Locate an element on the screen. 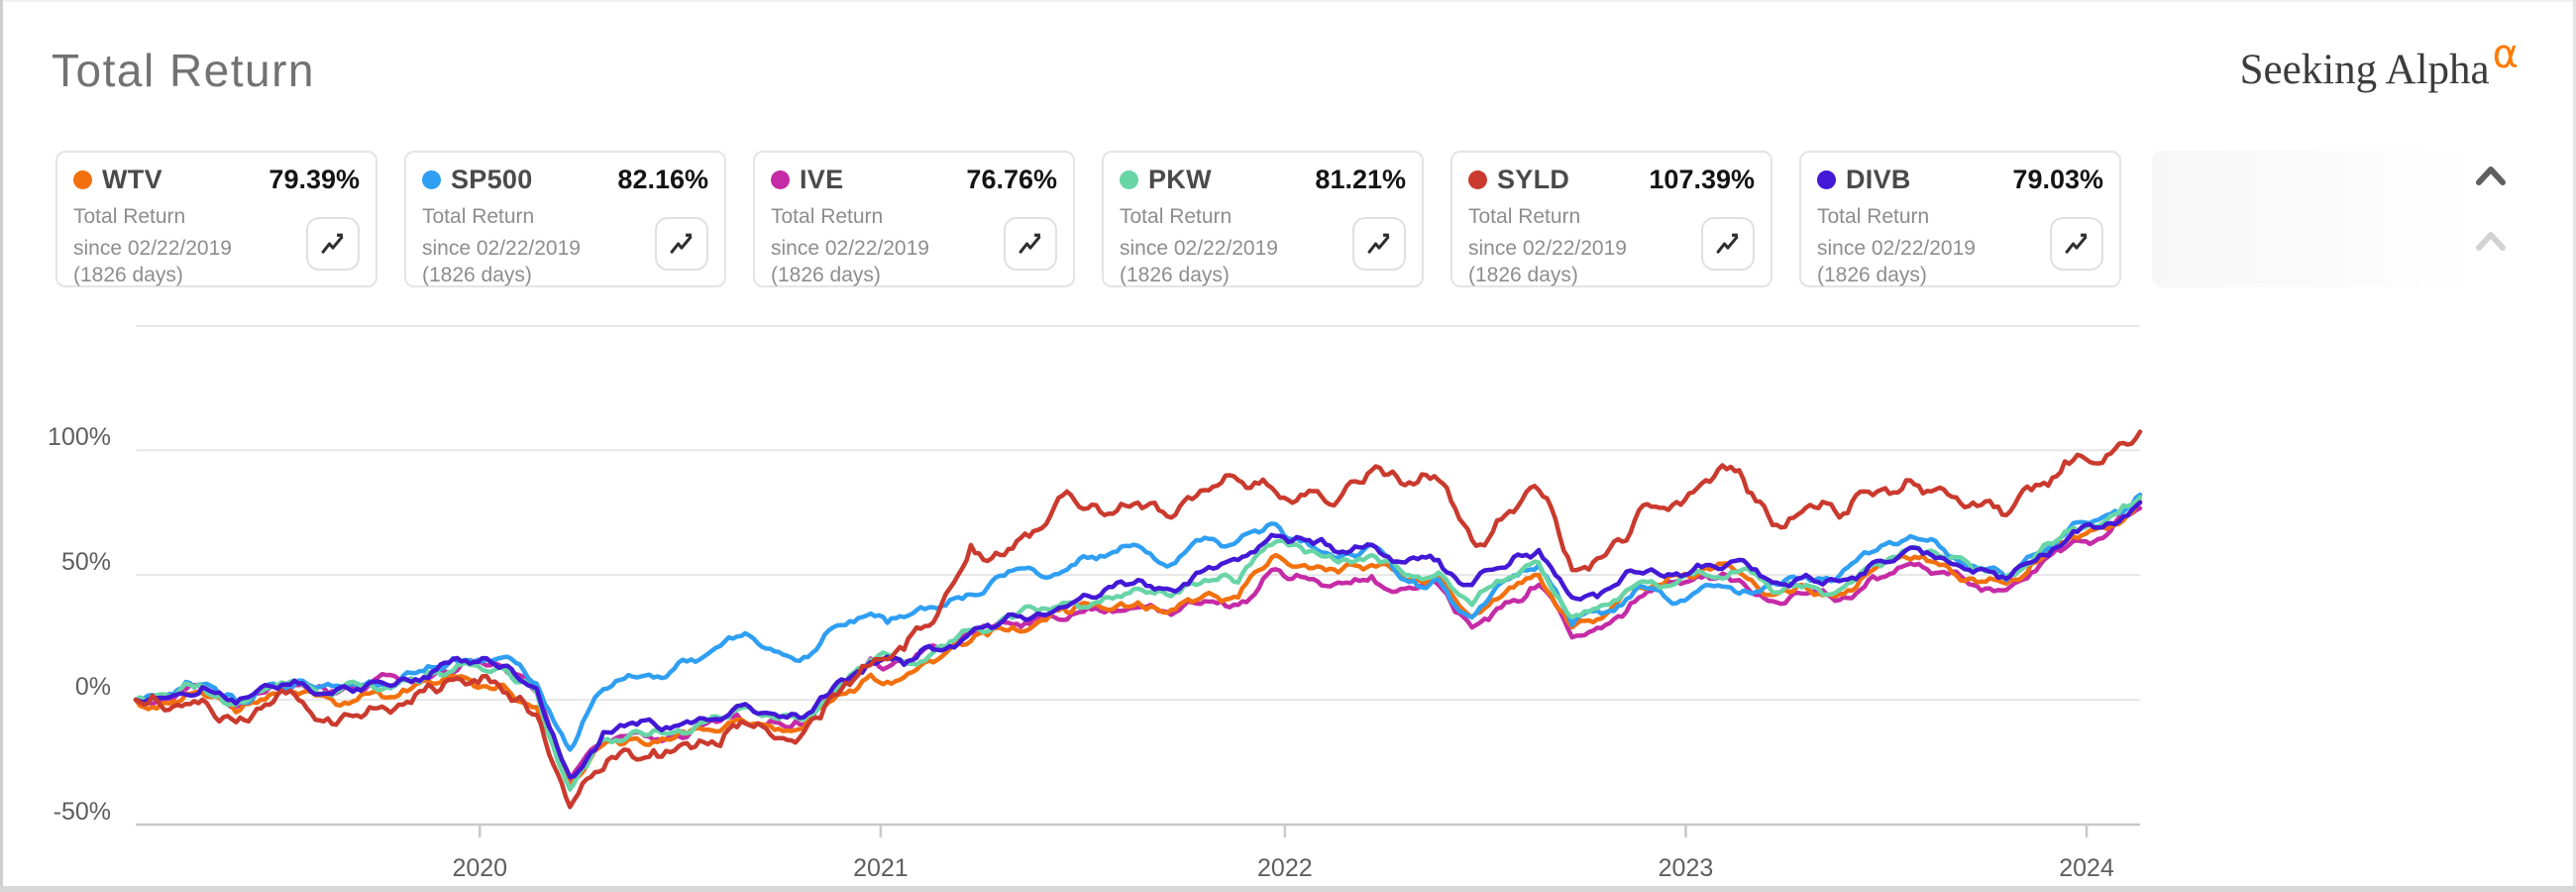  x-axis-label-2023: 2023 is located at coordinates (1686, 868).